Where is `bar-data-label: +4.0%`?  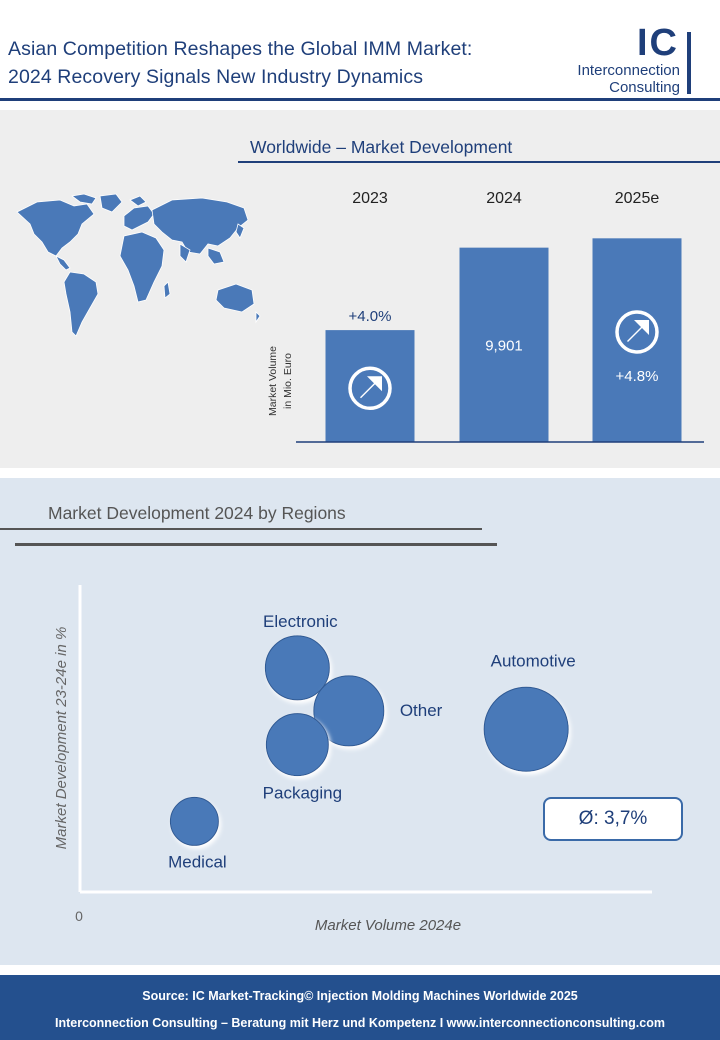
bar-data-label: +4.0% is located at coordinates (370, 316).